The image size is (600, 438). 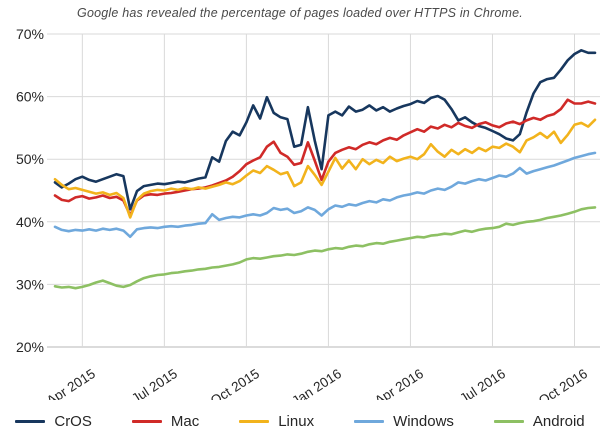 What do you see at coordinates (423, 421) in the screenshot?
I see `legend-label-windows: Windows` at bounding box center [423, 421].